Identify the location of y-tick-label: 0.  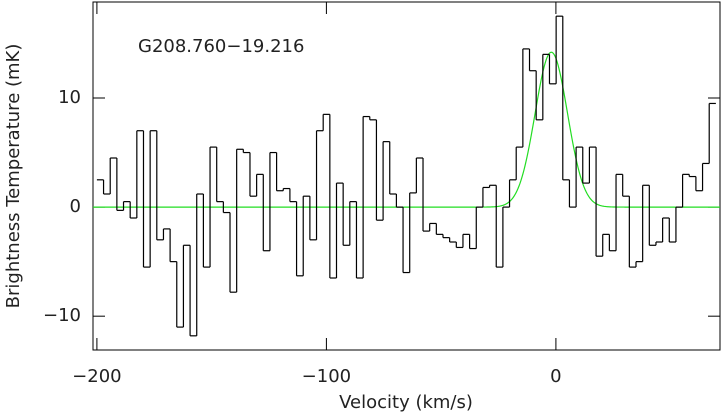
(75, 206).